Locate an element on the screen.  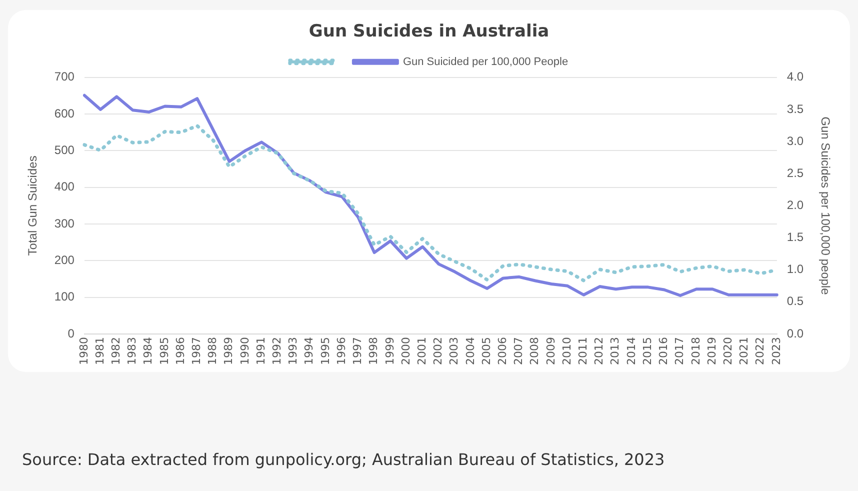
x-tick-label: 1996 is located at coordinates (341, 351).